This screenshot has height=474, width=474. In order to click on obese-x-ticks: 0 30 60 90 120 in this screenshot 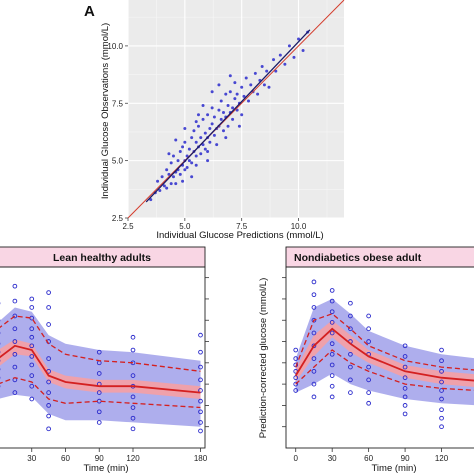, I will do `click(371, 455)`.